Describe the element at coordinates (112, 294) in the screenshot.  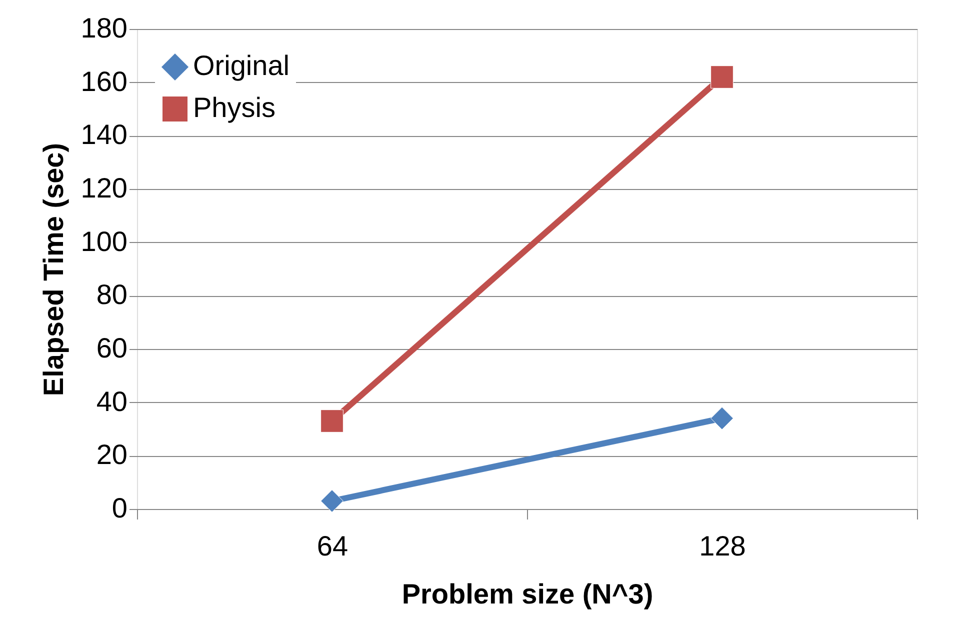
I see `y-tick-label: 80` at that location.